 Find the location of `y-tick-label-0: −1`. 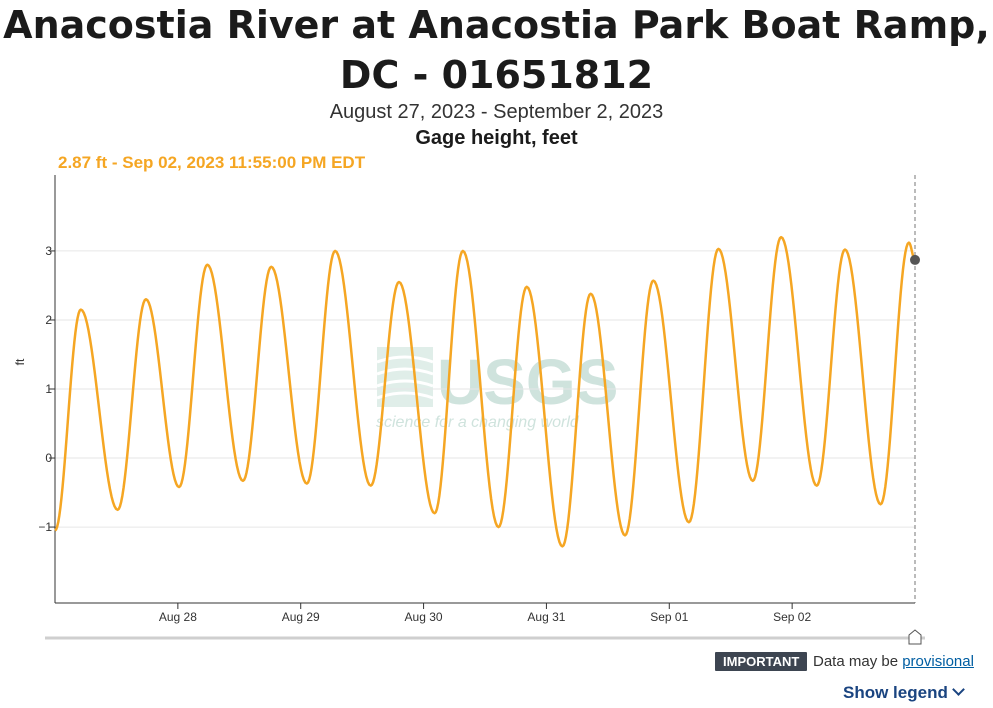

y-tick-label-0: −1 is located at coordinates (45, 527).